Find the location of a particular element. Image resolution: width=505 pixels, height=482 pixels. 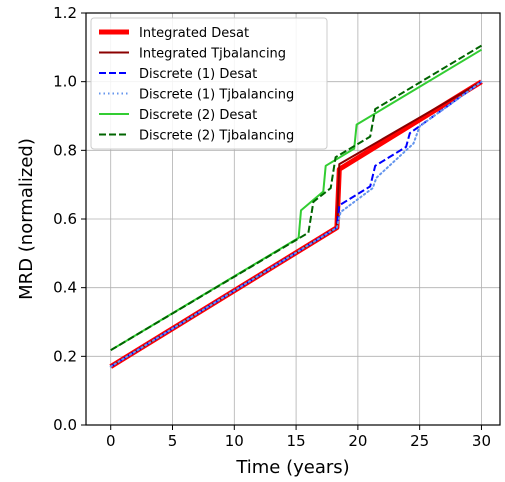

x-tick-label: 15 is located at coordinates (296, 441).